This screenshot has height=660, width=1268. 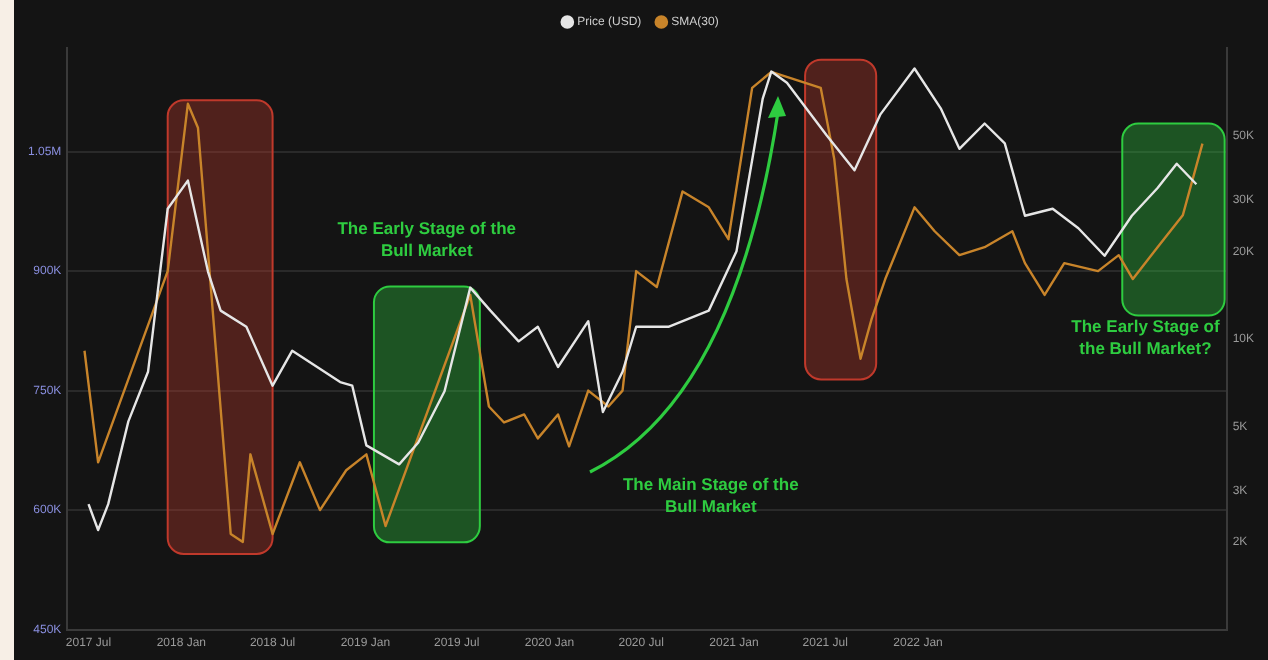 I want to click on annotation: The Early Stage of the Bull Market?, so click(x=1145, y=337).